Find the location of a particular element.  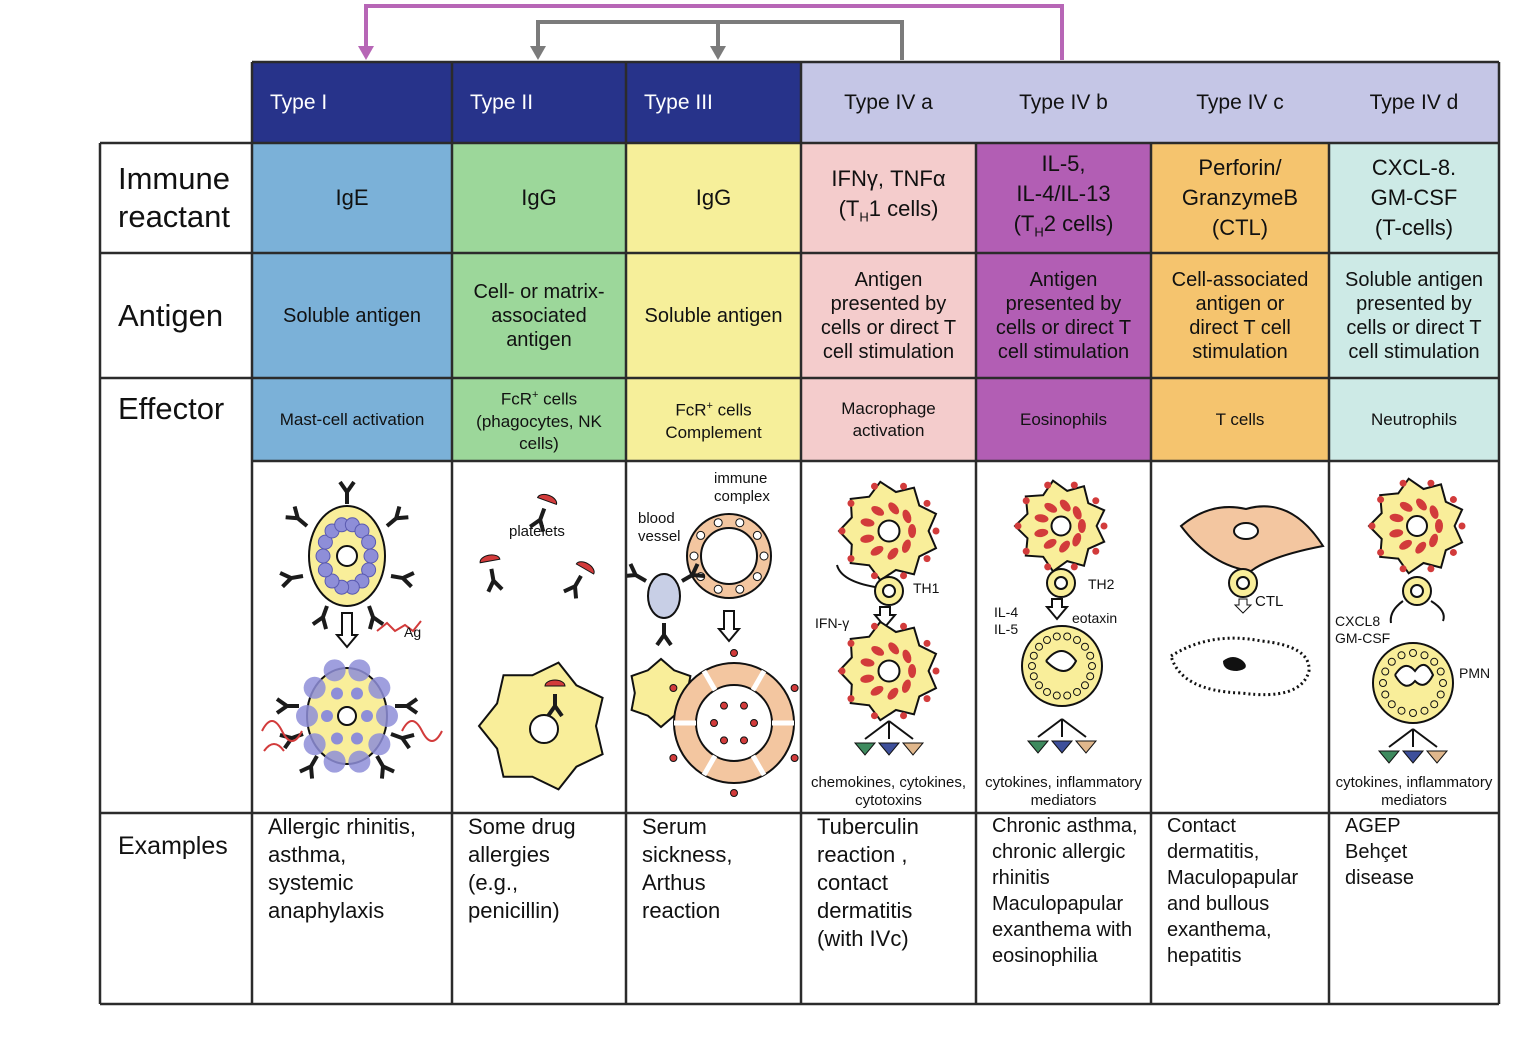

t-cell-nucleus is located at coordinates (1243, 583).